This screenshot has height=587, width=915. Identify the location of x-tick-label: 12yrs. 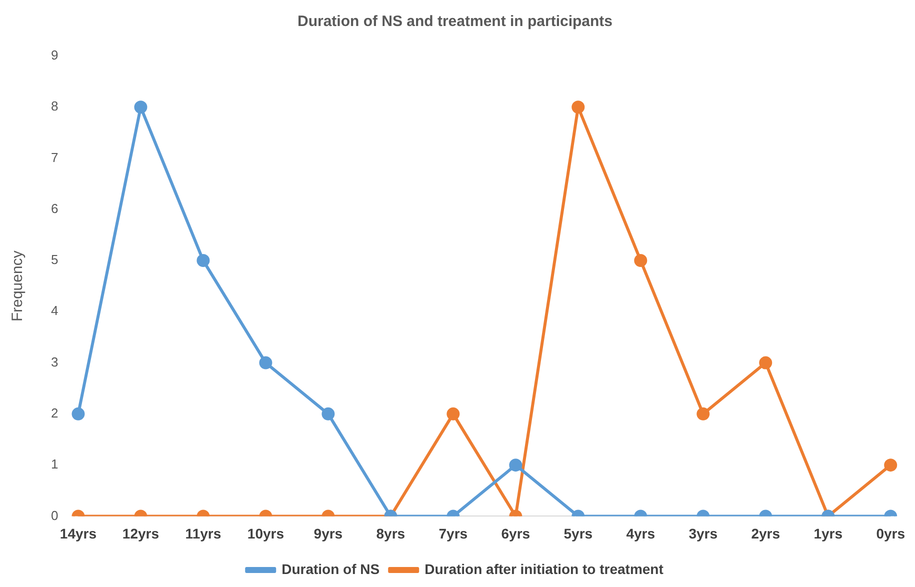
(141, 533).